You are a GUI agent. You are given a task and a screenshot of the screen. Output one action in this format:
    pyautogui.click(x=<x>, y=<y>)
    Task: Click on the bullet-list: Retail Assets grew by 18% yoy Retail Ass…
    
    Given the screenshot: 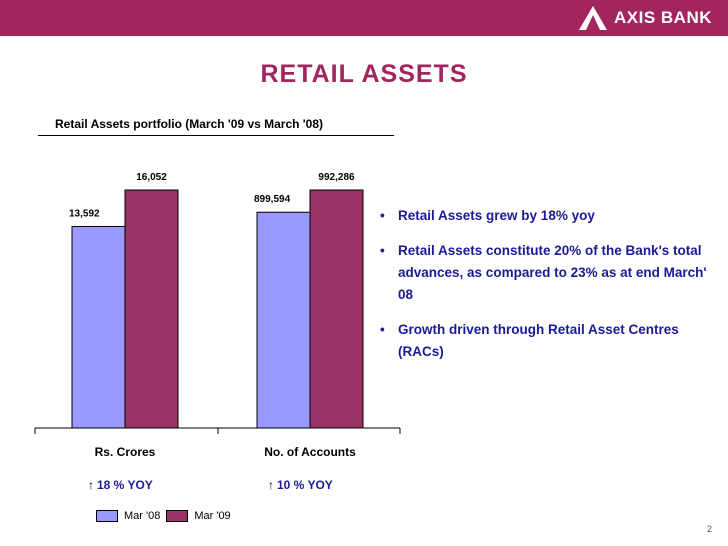 What is the action you would take?
    pyautogui.click(x=552, y=290)
    